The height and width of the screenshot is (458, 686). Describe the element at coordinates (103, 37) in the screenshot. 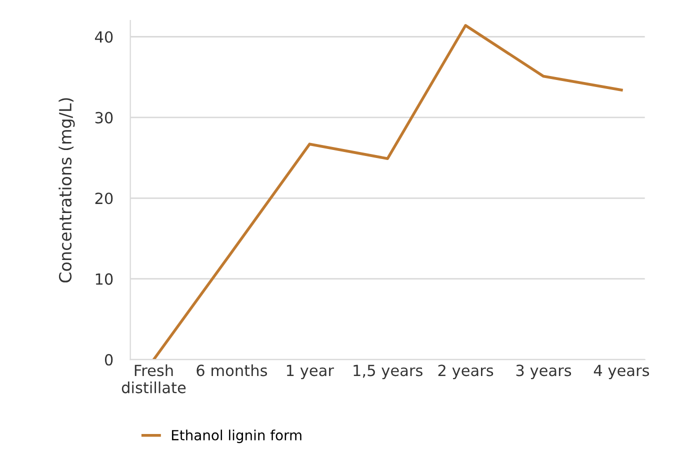

I see `y-tick-label: 40` at that location.